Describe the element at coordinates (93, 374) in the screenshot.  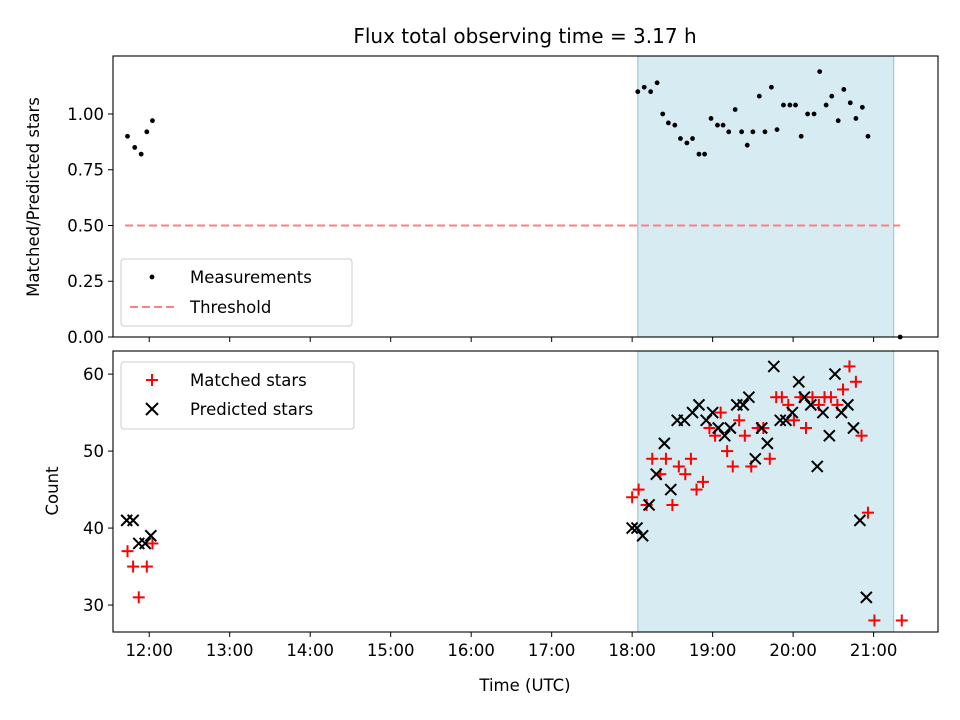
I see `y-tick-label: 60` at that location.